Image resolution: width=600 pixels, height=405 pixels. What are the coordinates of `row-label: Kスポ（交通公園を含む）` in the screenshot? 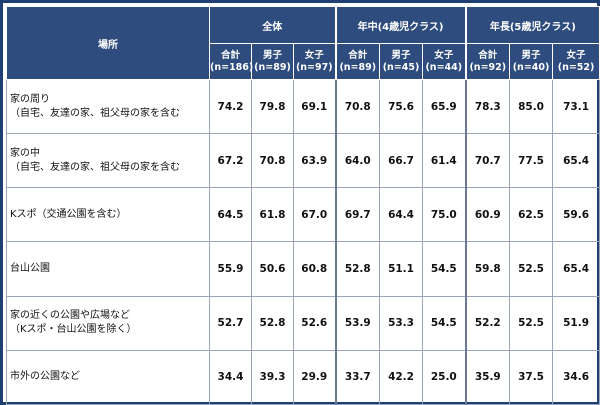 It's located at (108, 215).